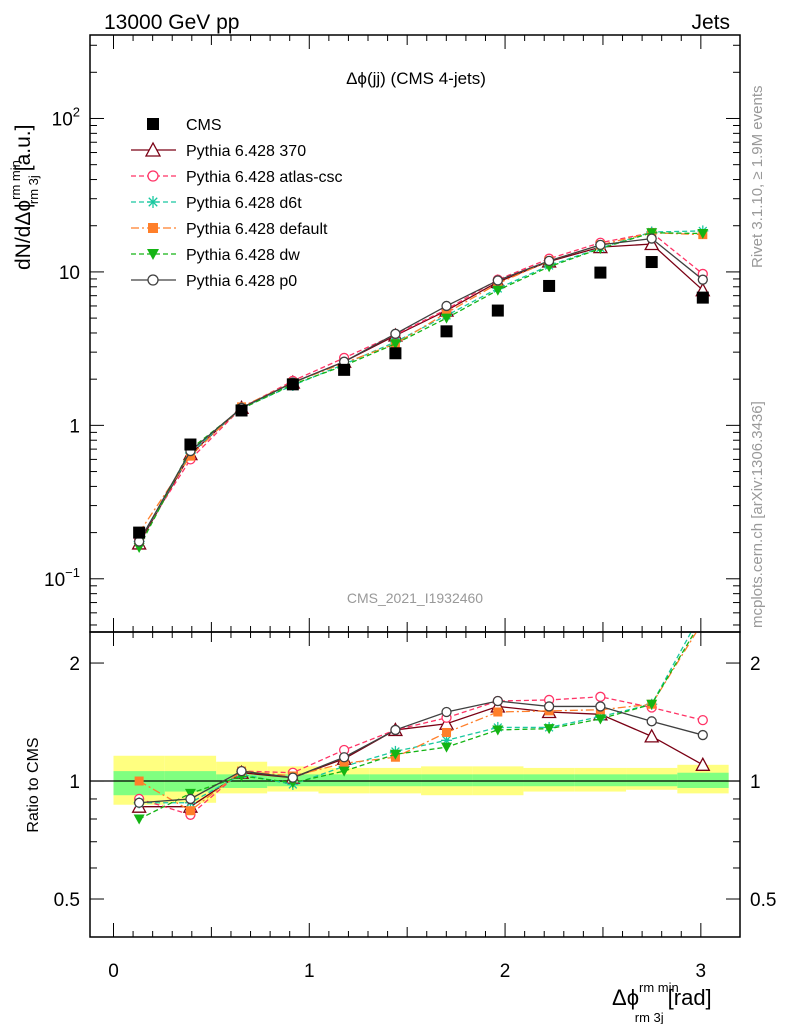  What do you see at coordinates (33, 189) in the screenshot?
I see `main-ylabel-sub: rm 3j` at bounding box center [33, 189].